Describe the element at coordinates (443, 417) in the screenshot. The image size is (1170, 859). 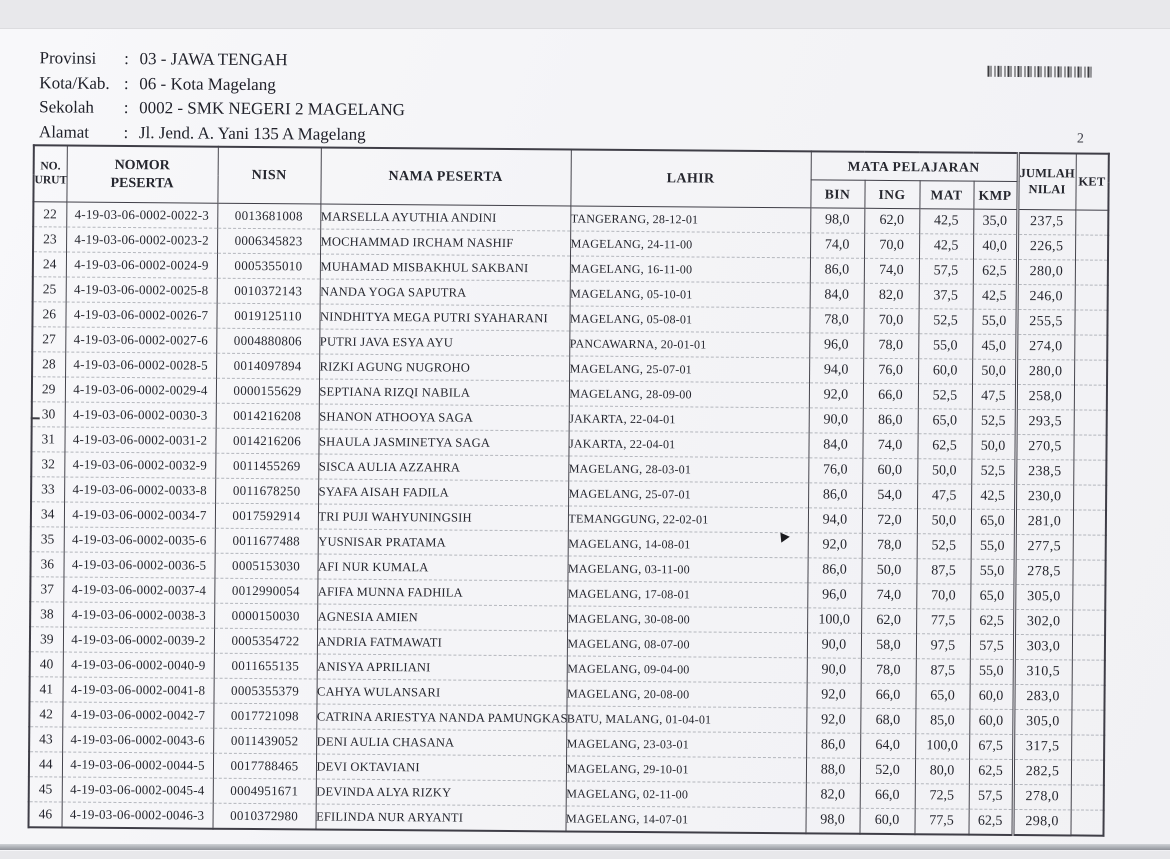
I see `cell-nama-peserta: SHANON ATHOOYA SAGA` at that location.